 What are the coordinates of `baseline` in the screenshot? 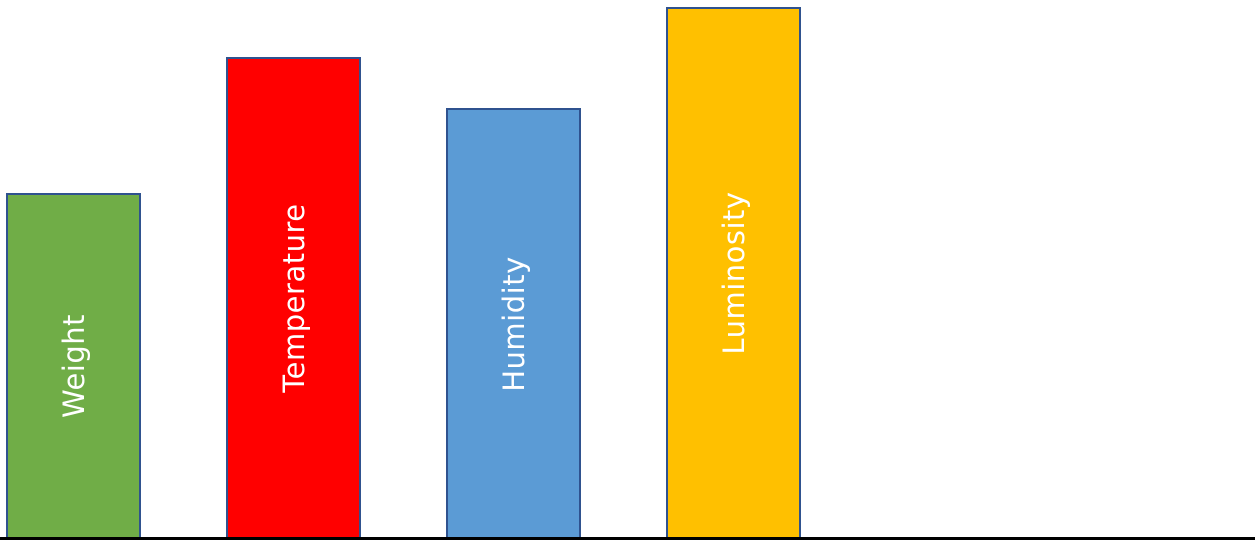 It's located at (627, 538).